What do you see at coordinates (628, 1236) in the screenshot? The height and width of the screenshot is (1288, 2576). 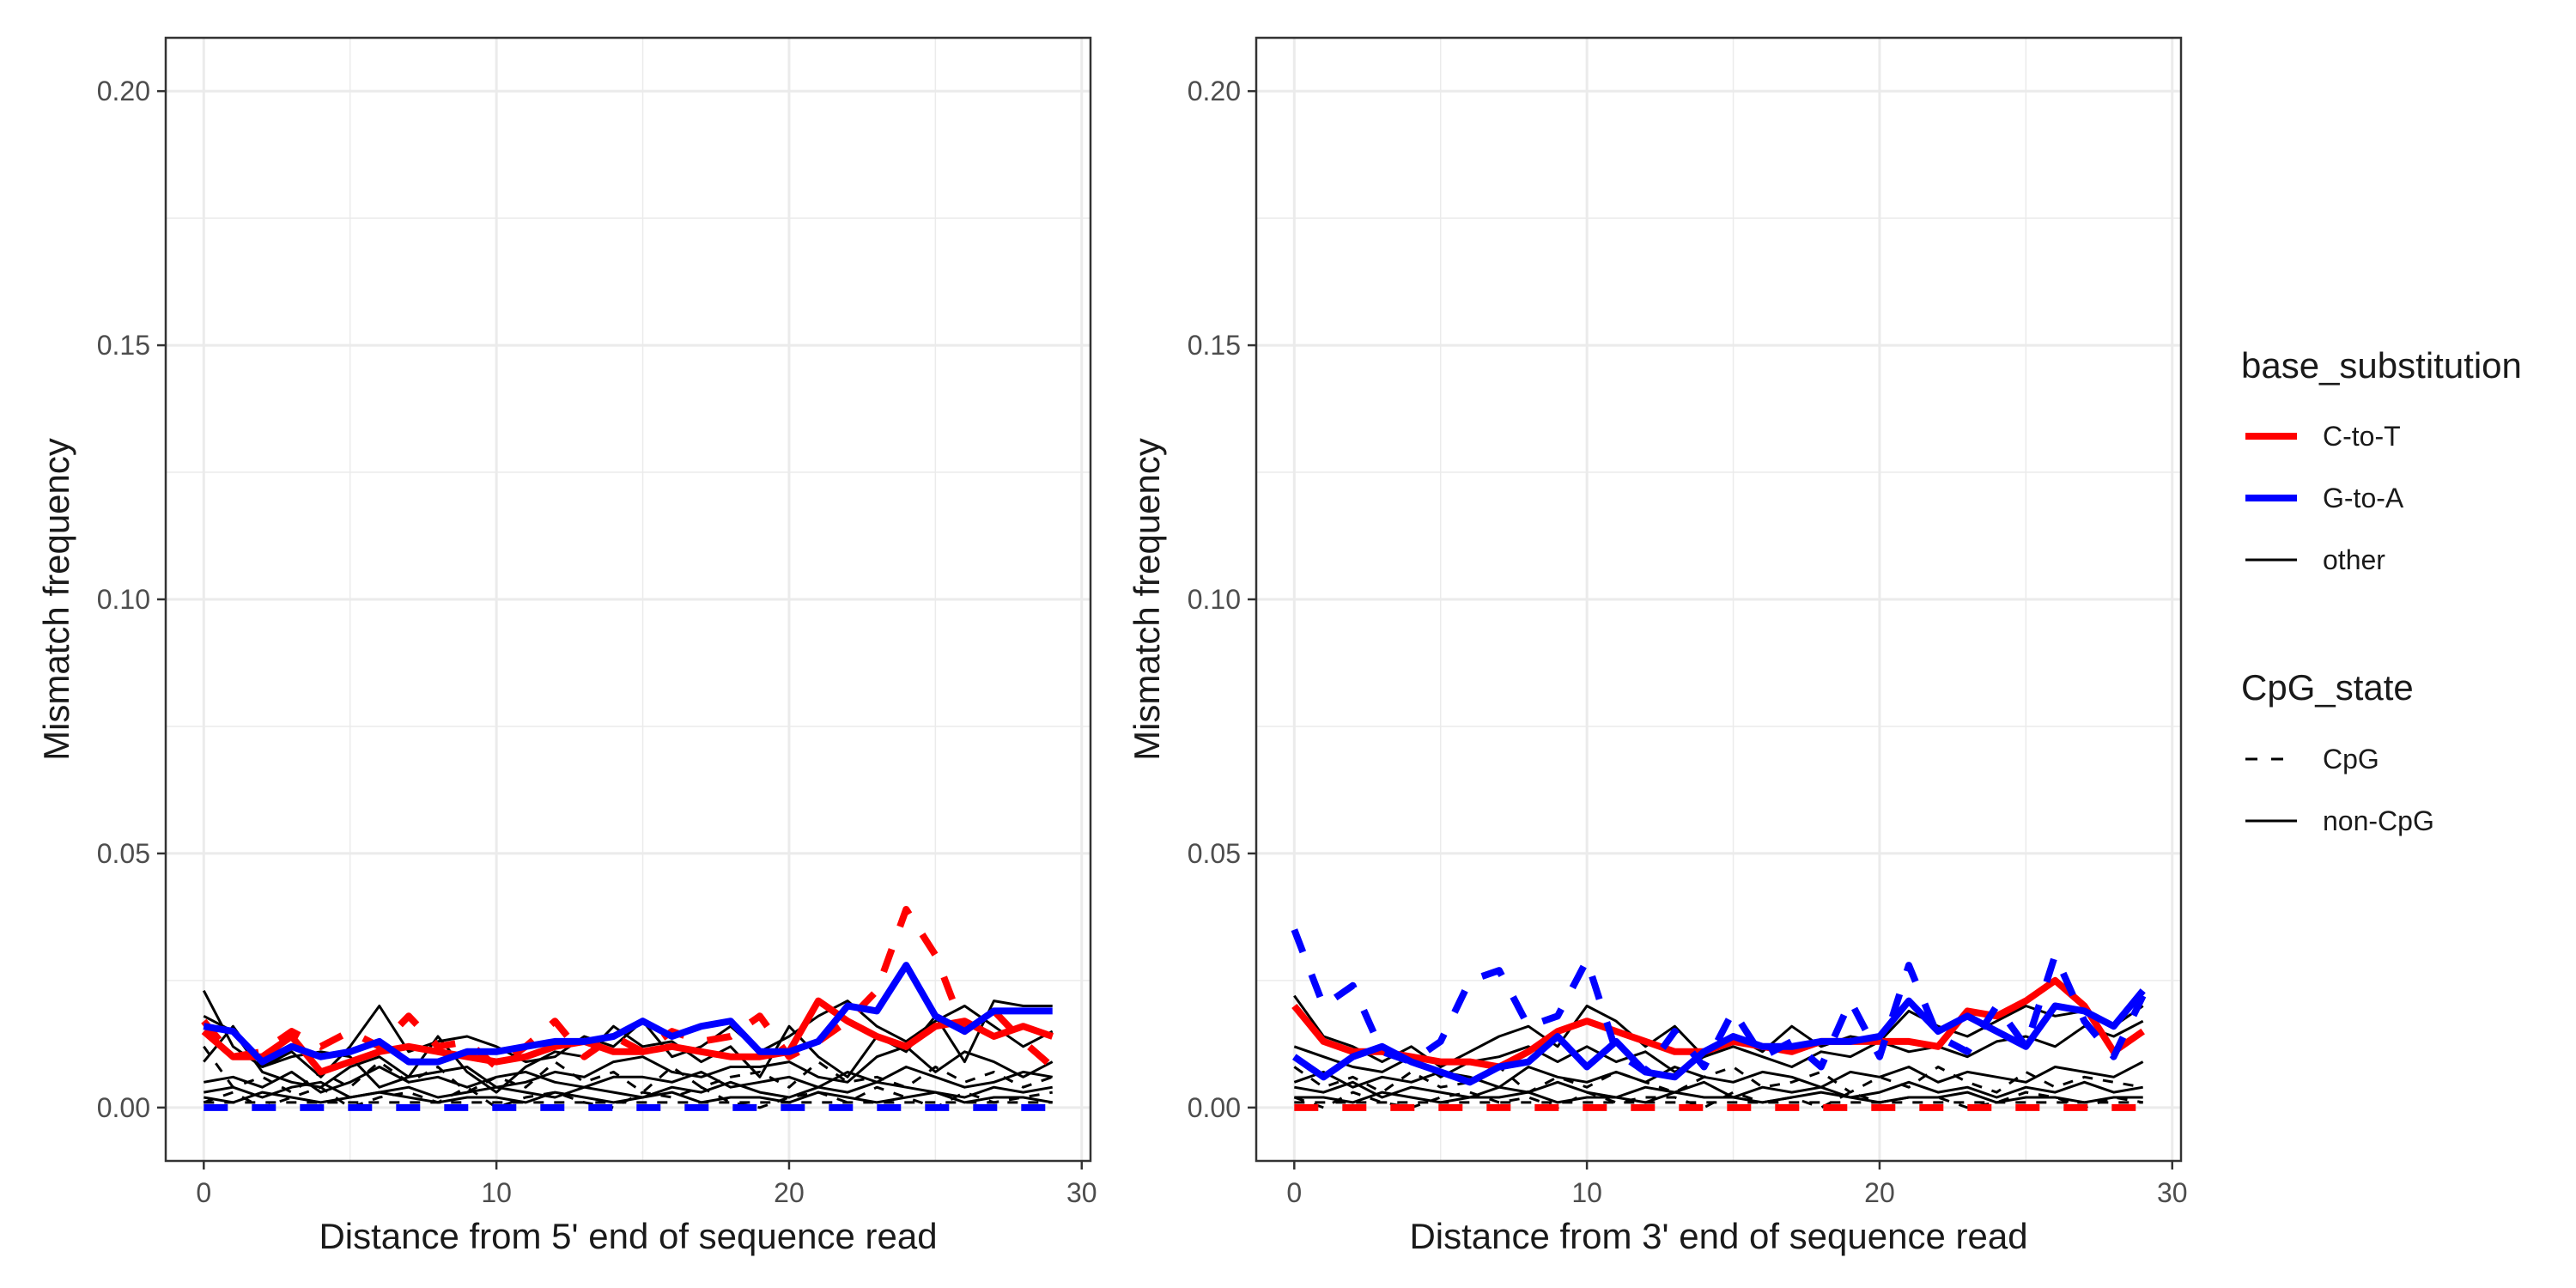 I see `x-axis-title: Distance from 5' end of sequence read` at bounding box center [628, 1236].